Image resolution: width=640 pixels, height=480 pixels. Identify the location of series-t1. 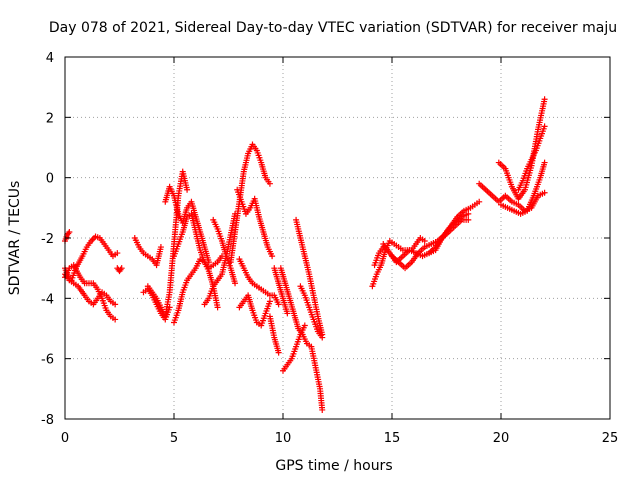
(91, 258).